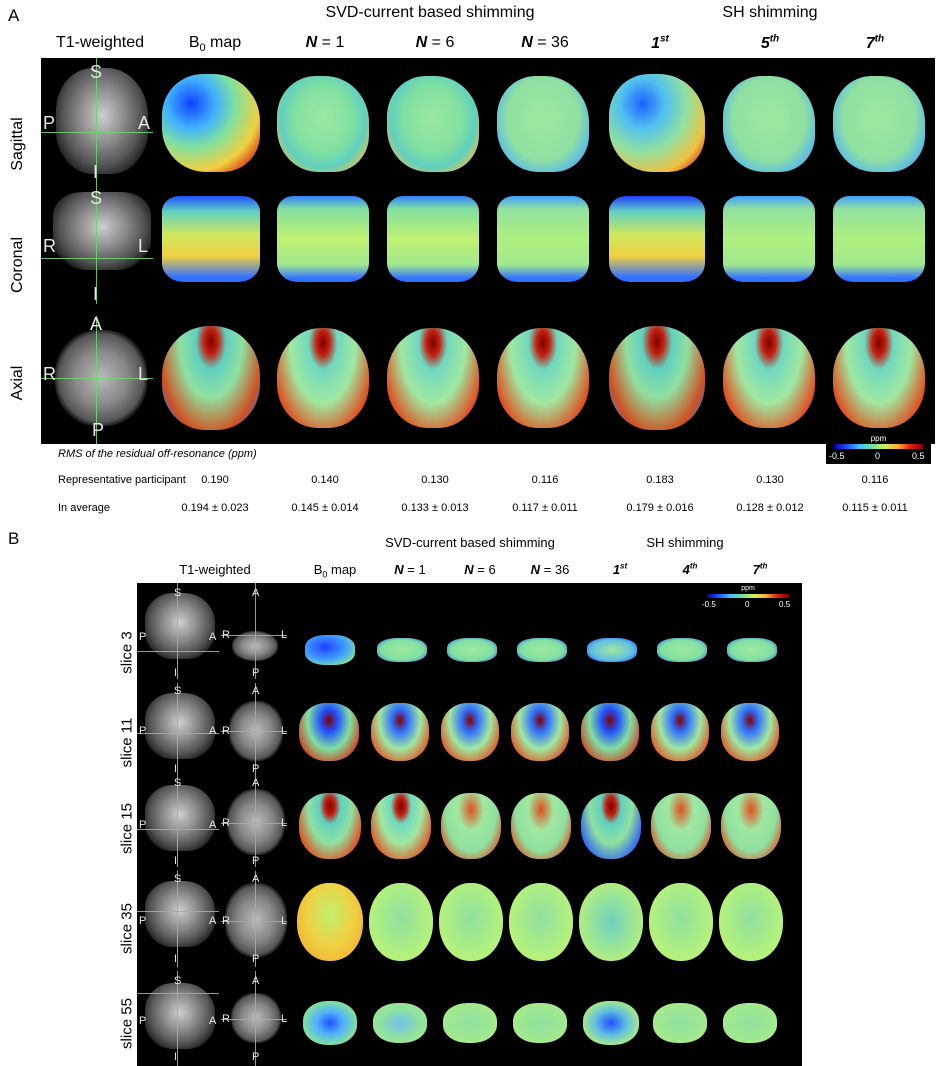 The width and height of the screenshot is (939, 1066). Describe the element at coordinates (215, 44) in the screenshot. I see `col-b0: B0 map` at that location.